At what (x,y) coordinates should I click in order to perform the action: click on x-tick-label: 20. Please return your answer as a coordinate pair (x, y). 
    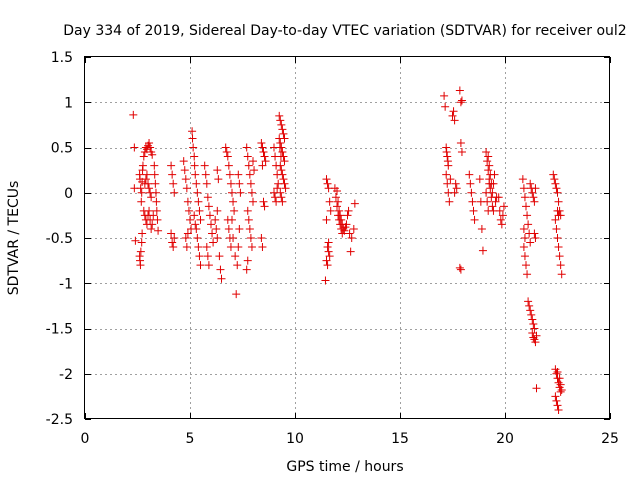
    Looking at the image, I should click on (505, 439).